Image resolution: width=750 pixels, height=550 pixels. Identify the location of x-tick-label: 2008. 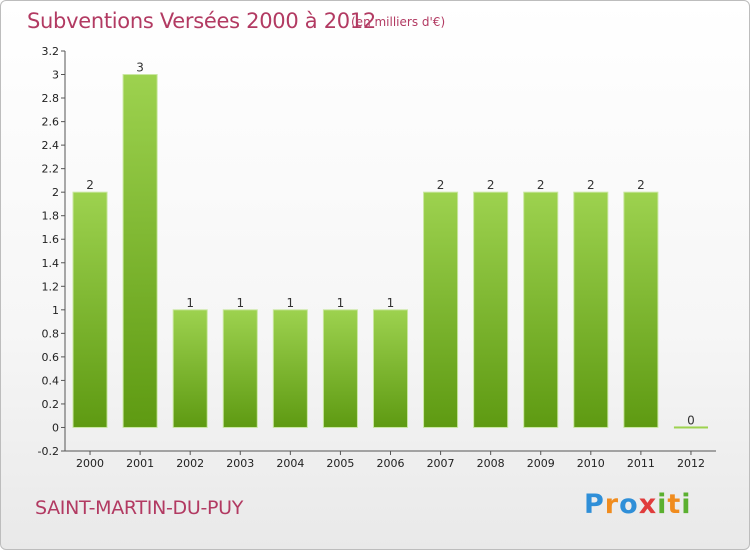
(491, 463).